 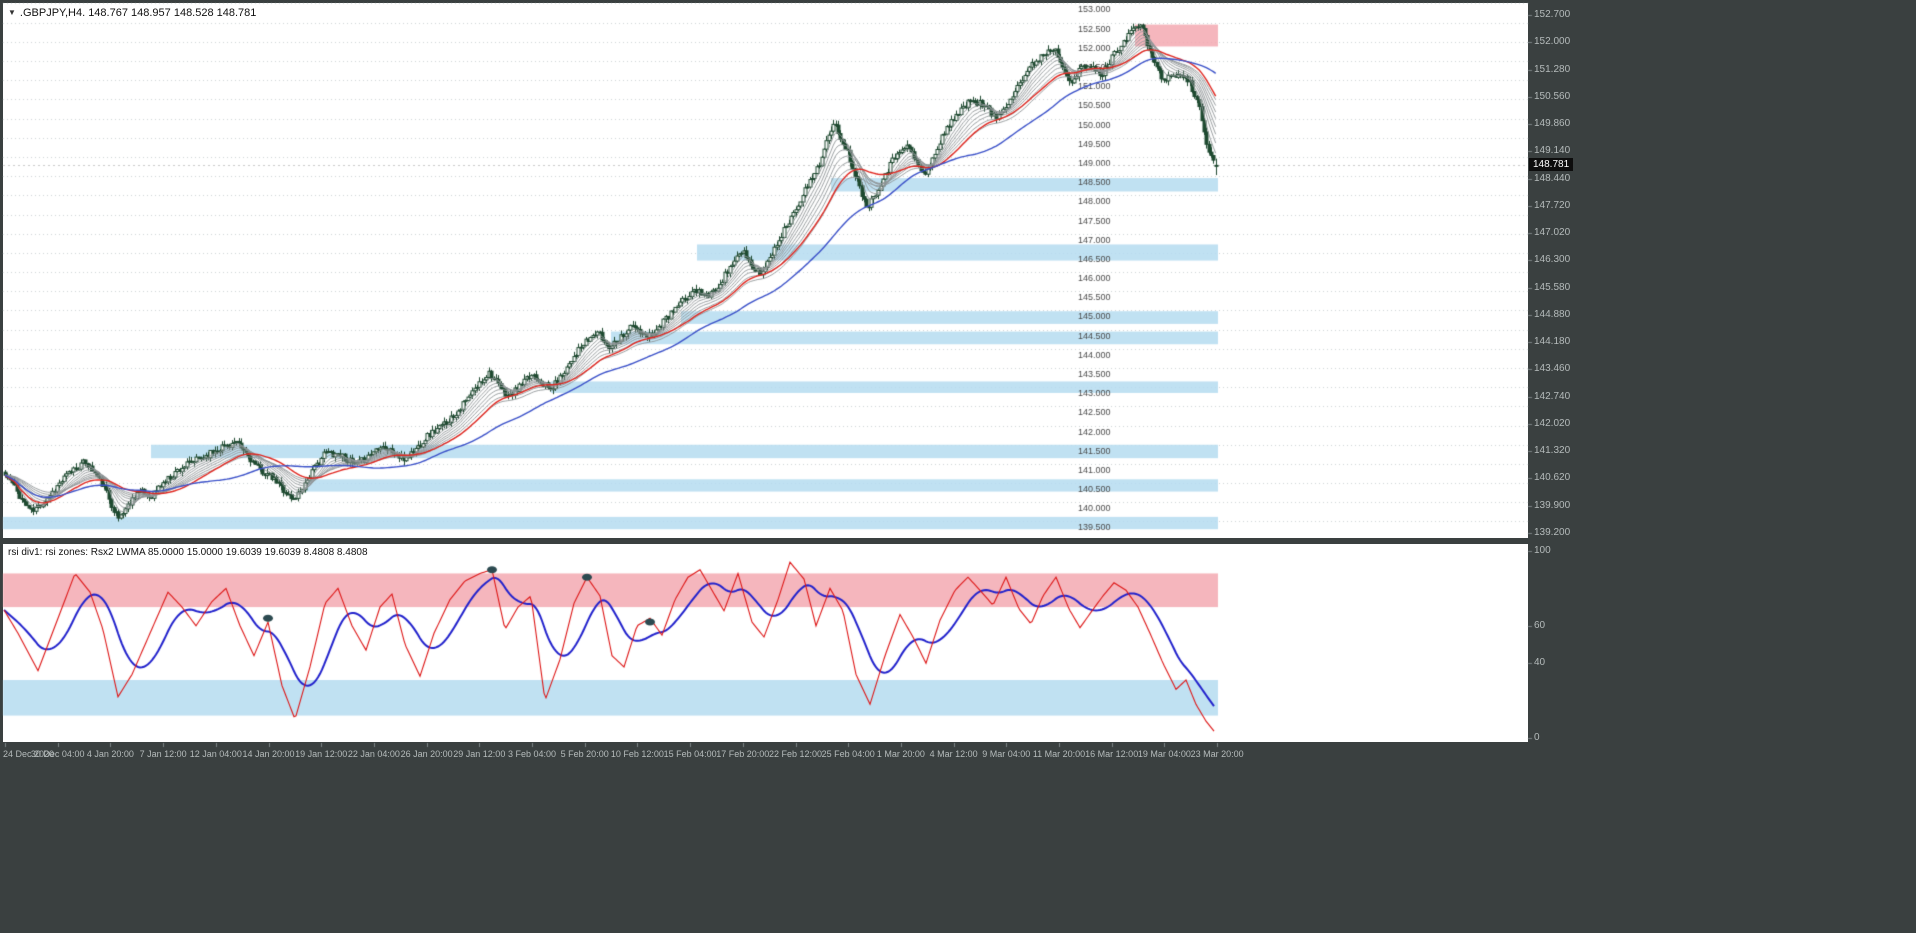 What do you see at coordinates (1552, 423) in the screenshot?
I see `price-axis-label: 142.020` at bounding box center [1552, 423].